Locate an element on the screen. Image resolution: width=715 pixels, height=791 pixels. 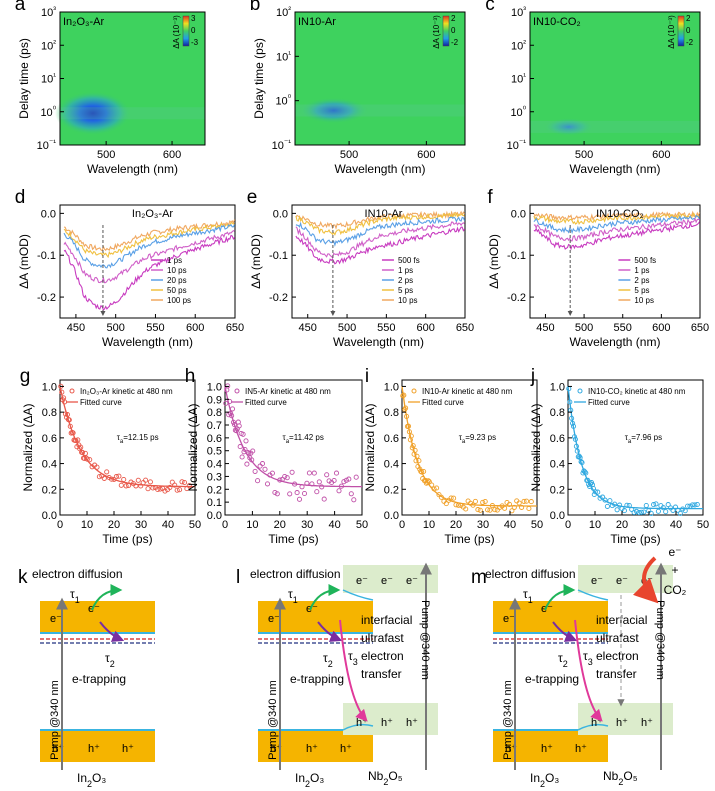
legend-label: 10 ps is located at coordinates (644, 300).